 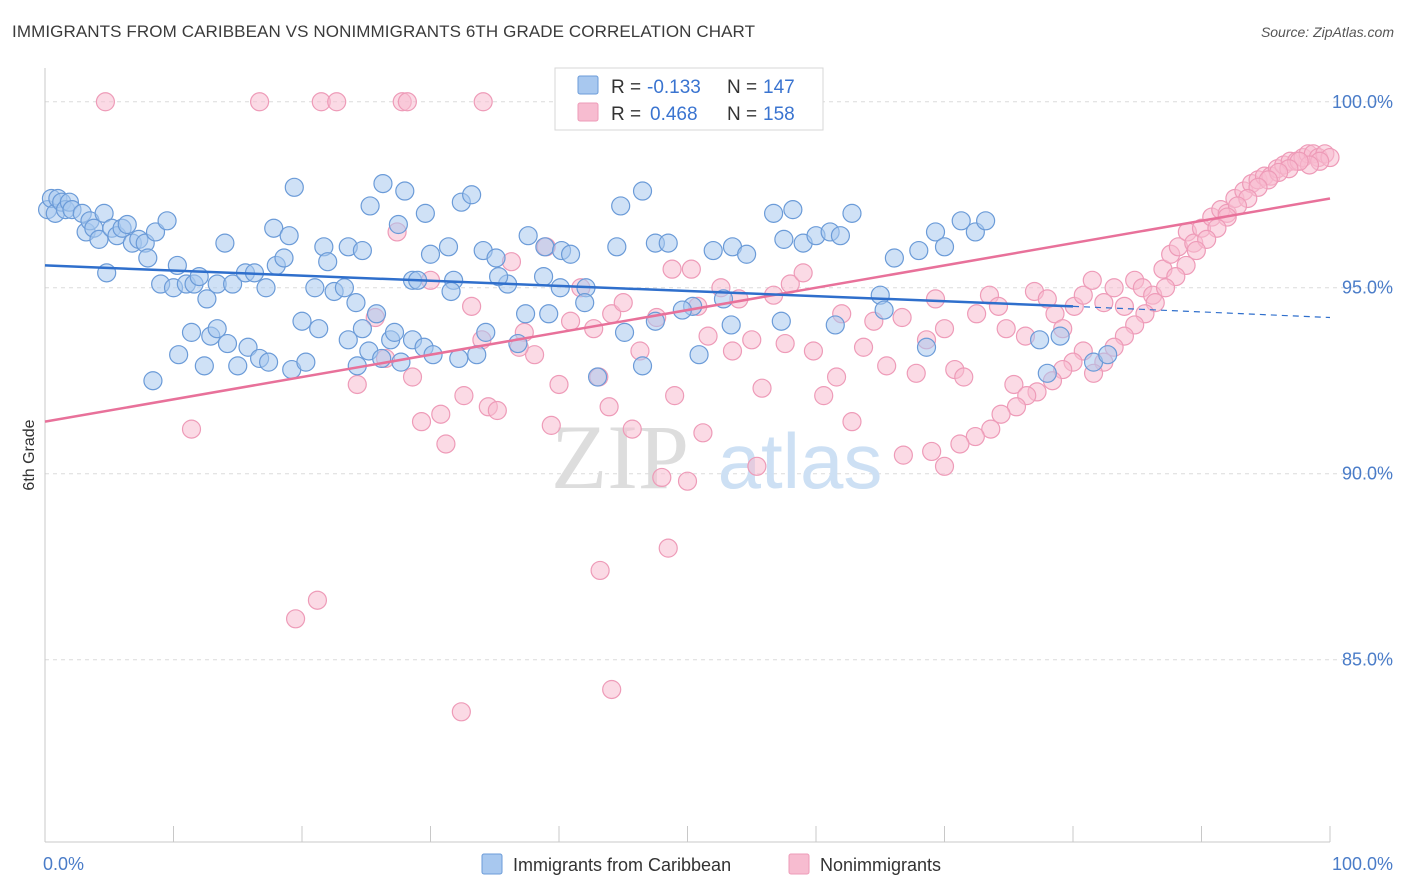 What do you see at coordinates (626, 87) in the screenshot?
I see `legend-r-label-1: R =` at bounding box center [626, 87].